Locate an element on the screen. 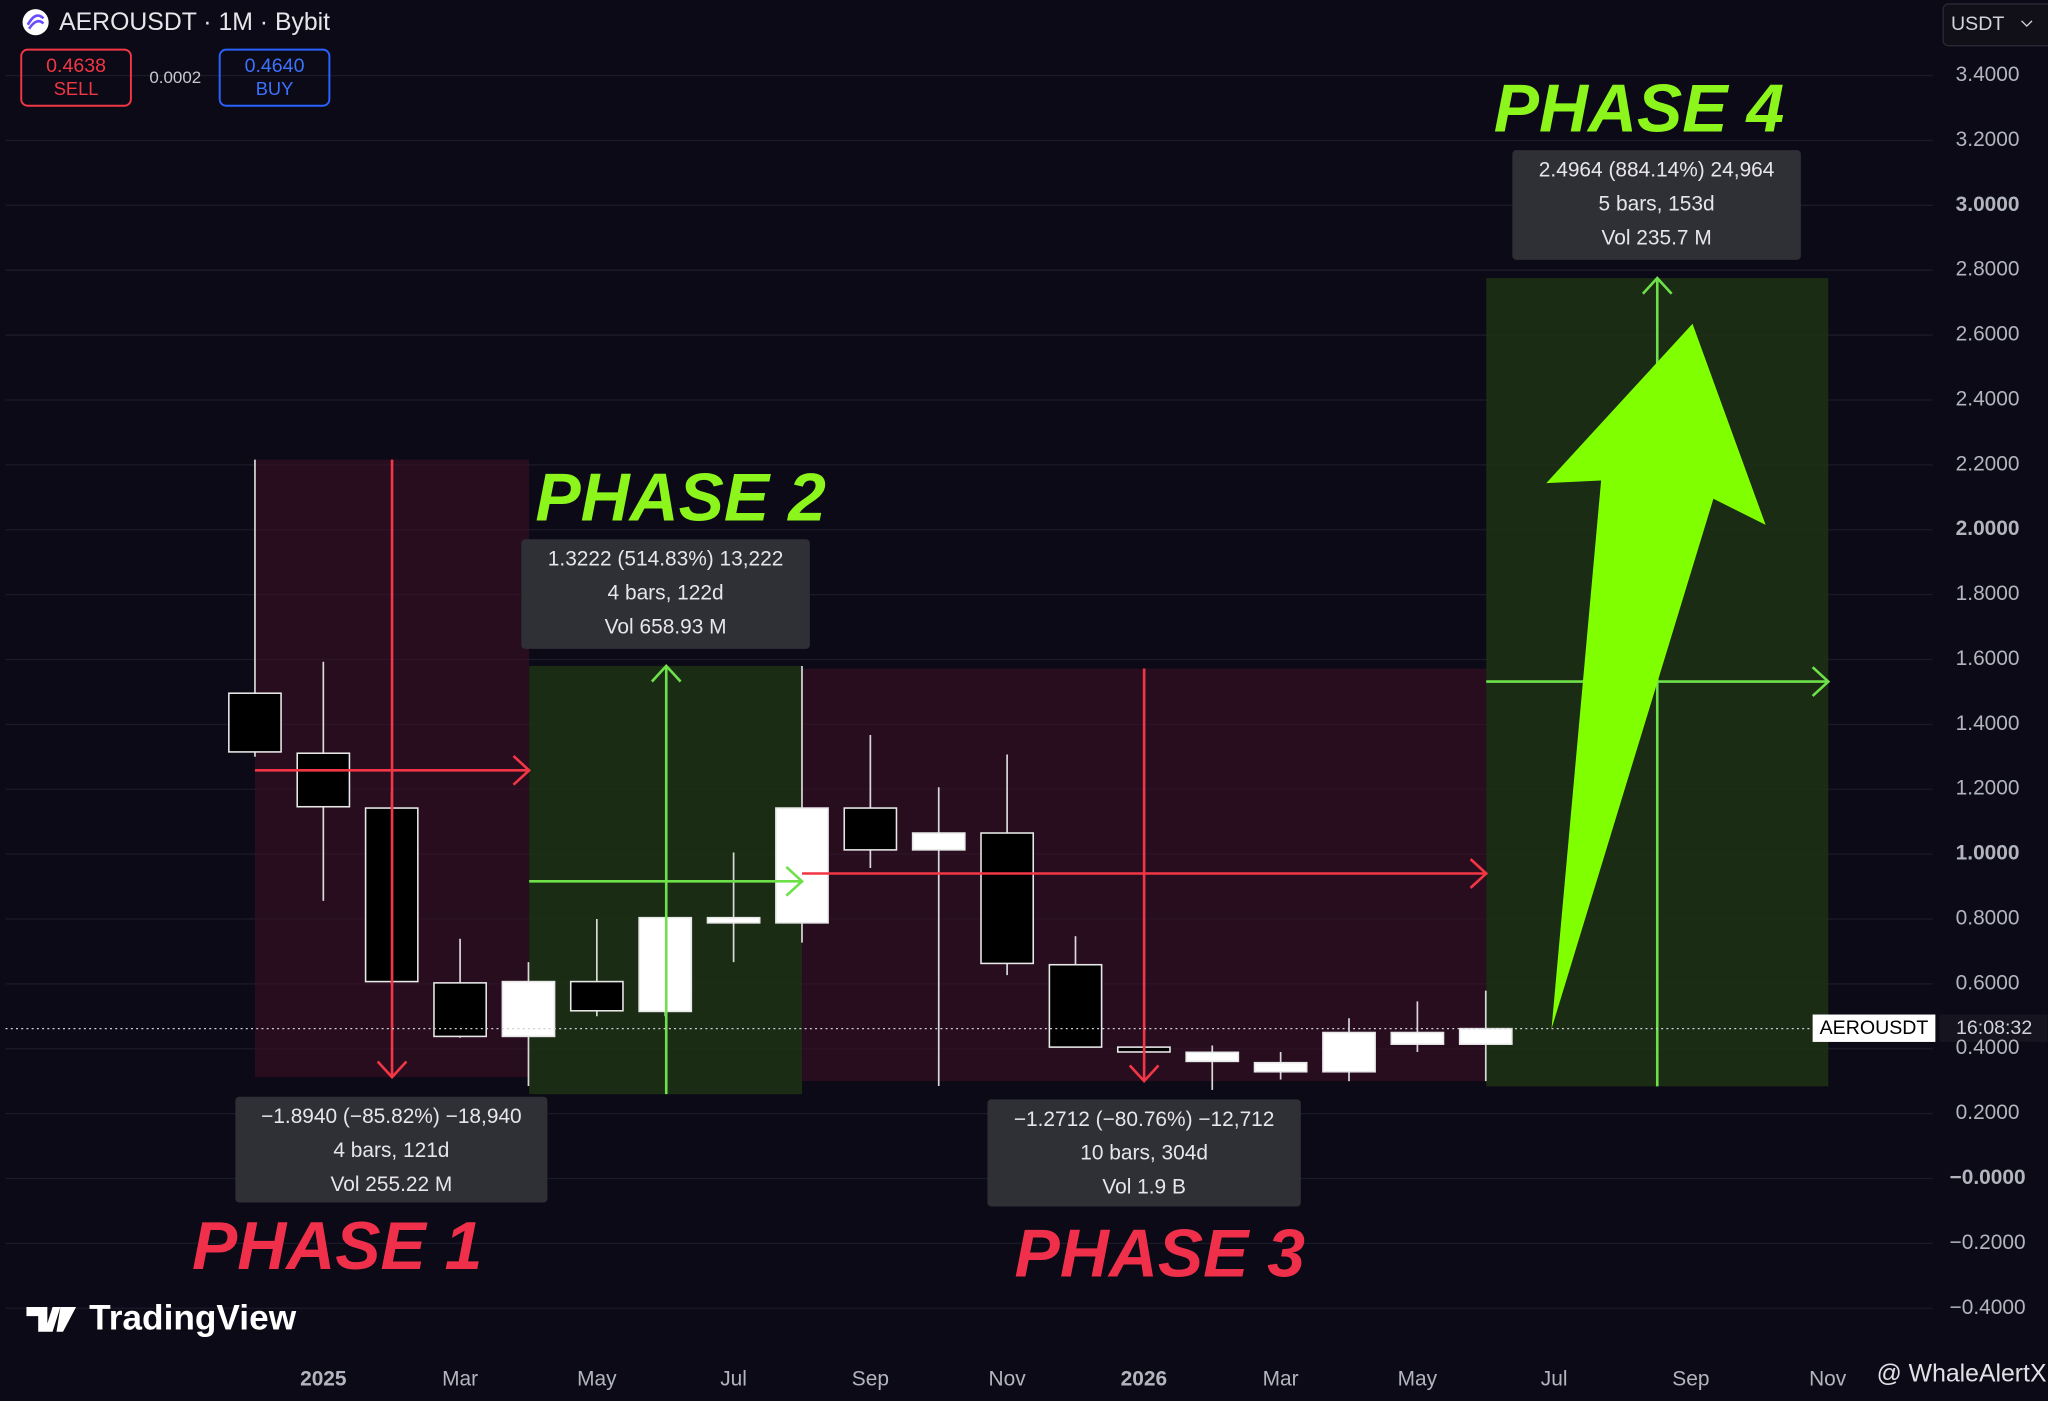 The width and height of the screenshot is (2048, 1401). y-tick-label: 0.8000 is located at coordinates (1988, 917).